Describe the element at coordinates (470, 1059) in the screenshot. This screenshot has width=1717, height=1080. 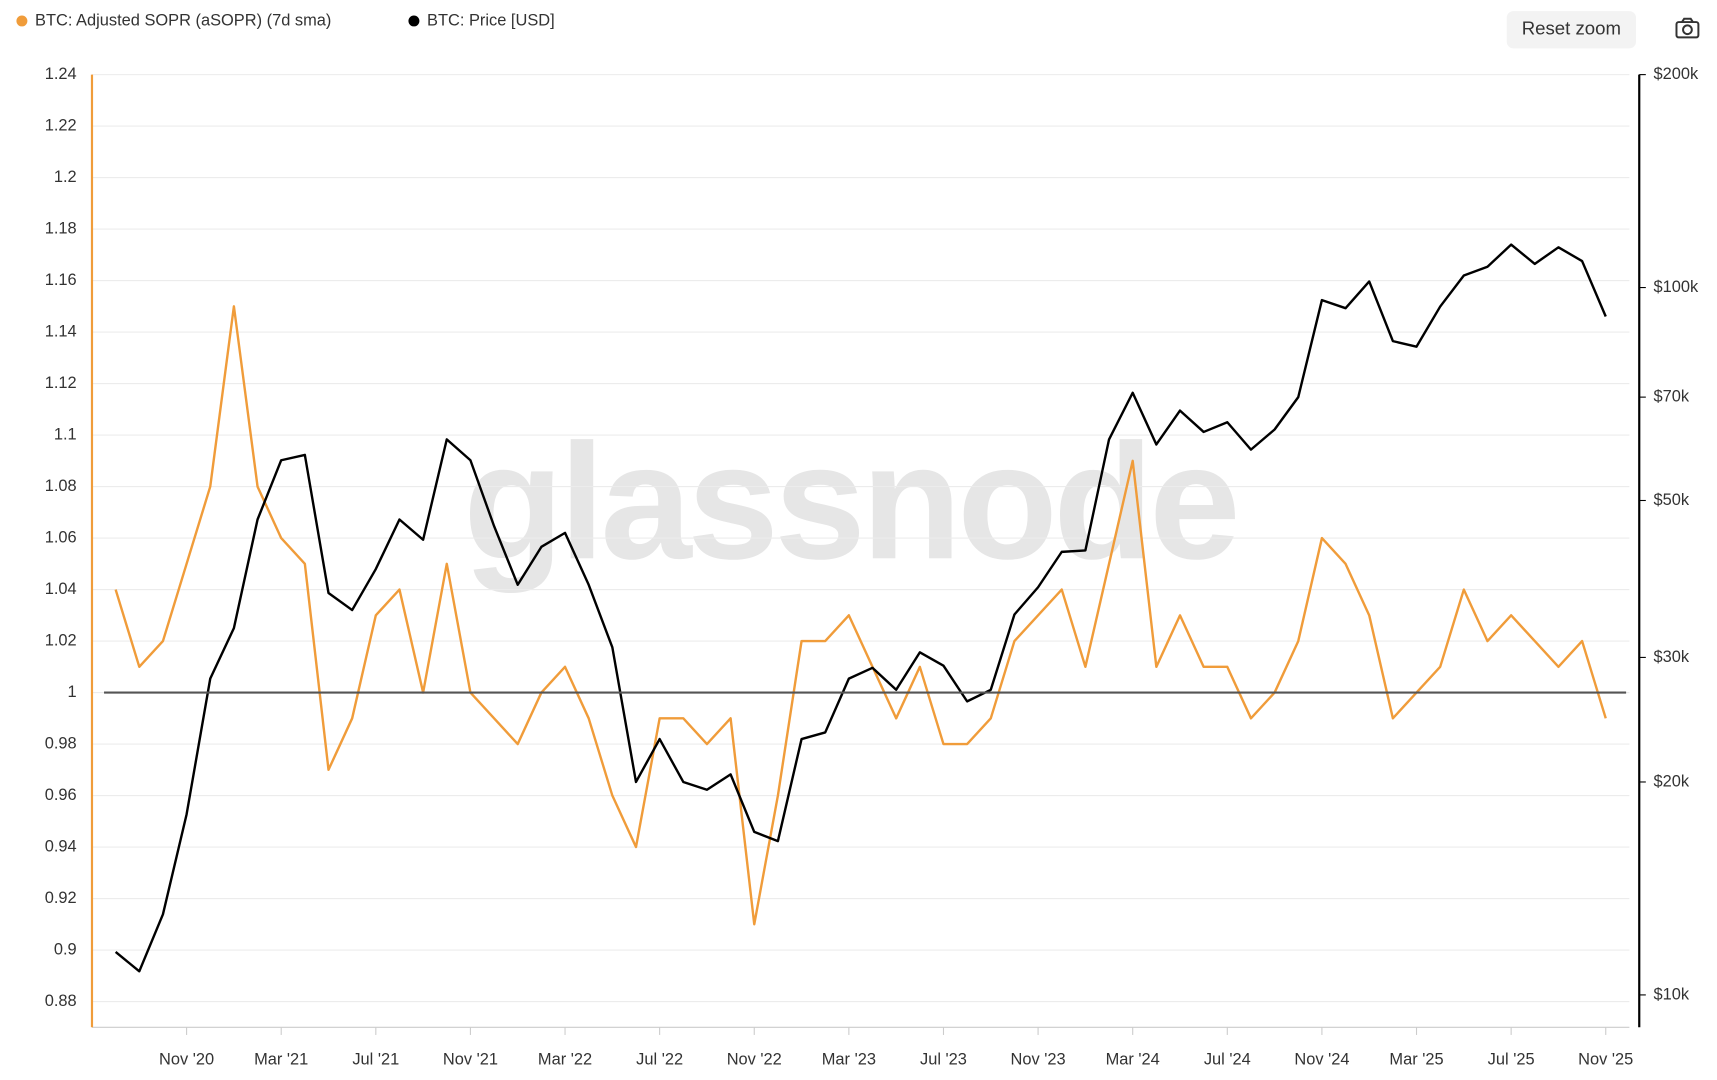
I see `x-tick-label: Nov '21` at that location.